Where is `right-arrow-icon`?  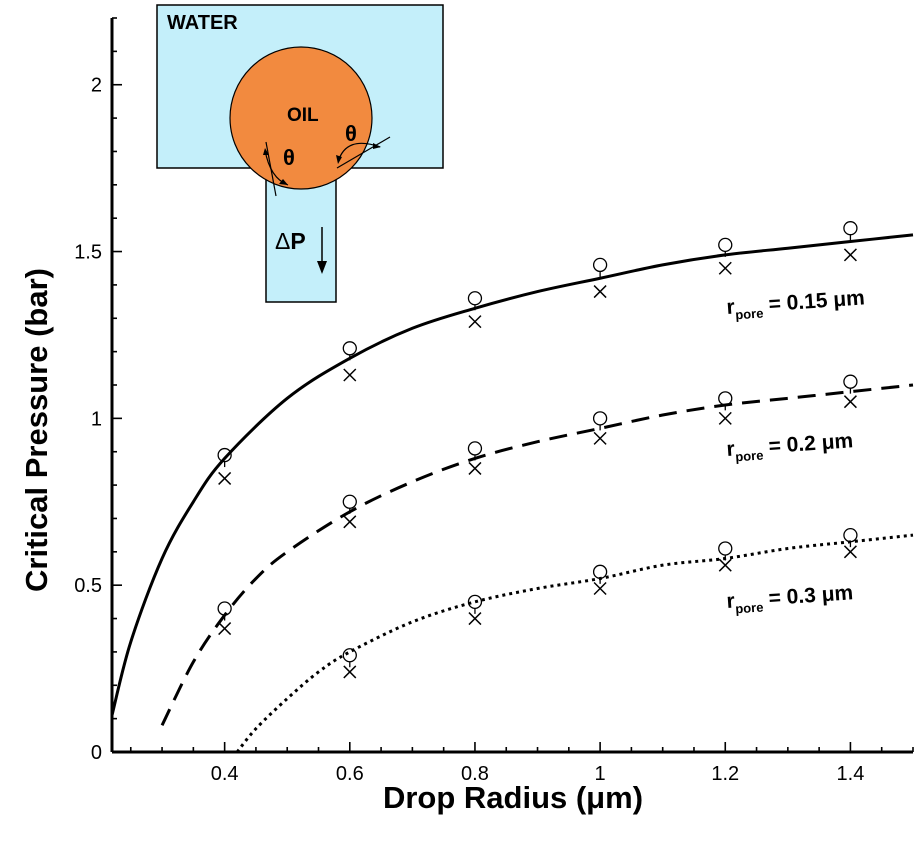 right-arrow-icon is located at coordinates (339, 159).